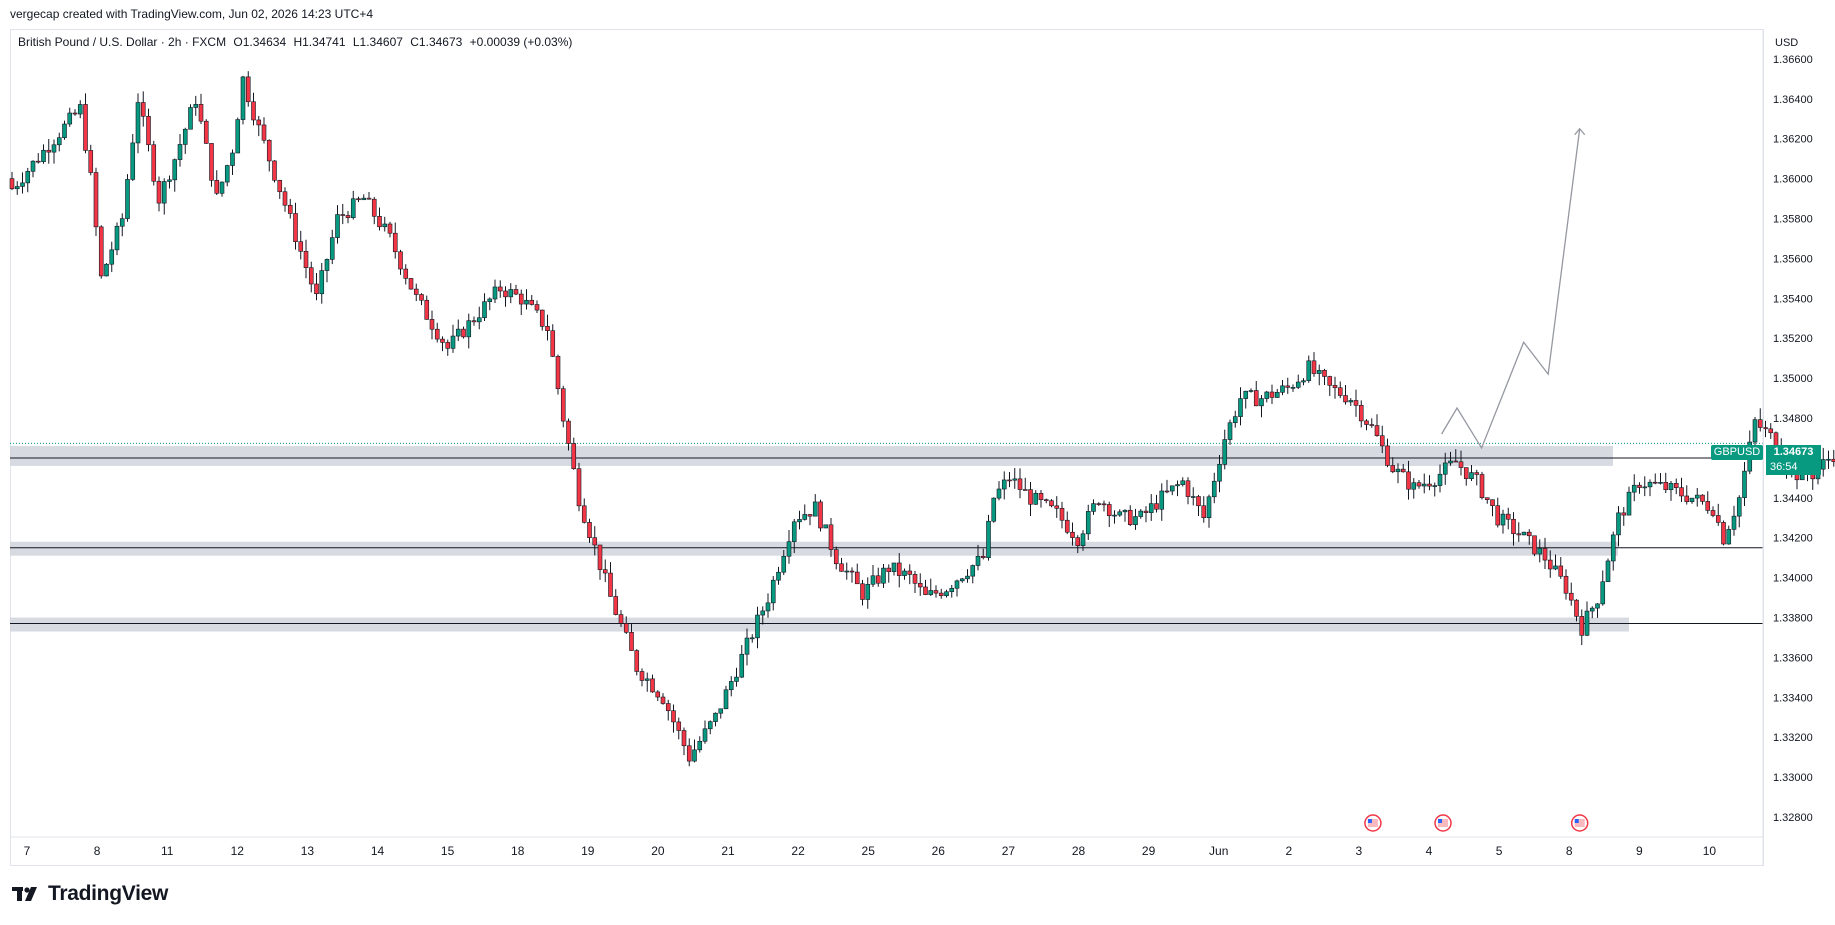  I want to click on currency-label: USD, so click(1787, 43).